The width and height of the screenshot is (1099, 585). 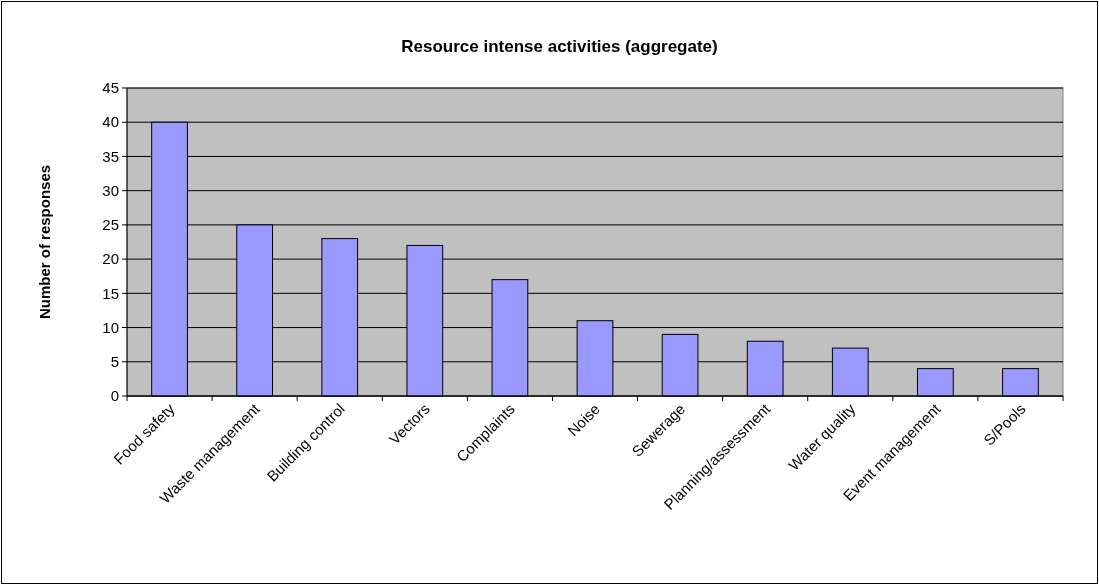 What do you see at coordinates (559, 46) in the screenshot?
I see `chart-title: Resource intense activities (aggregate)` at bounding box center [559, 46].